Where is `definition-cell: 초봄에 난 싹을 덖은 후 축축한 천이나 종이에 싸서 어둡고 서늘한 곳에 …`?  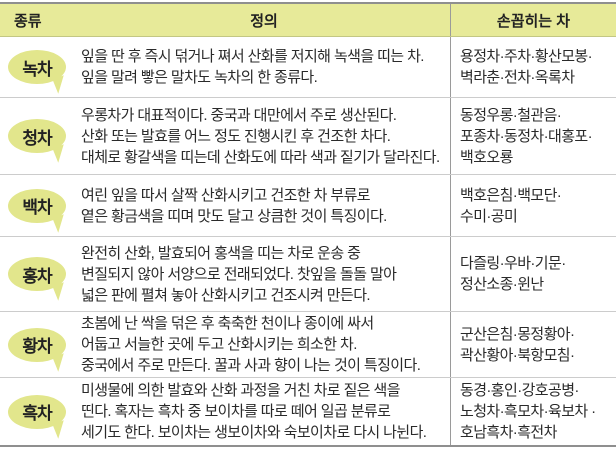 definition-cell: 초봄에 난 싹을 덖은 후 축축한 천이나 종이에 싸서 어둡고 서늘한 곳에 … is located at coordinates (264, 344).